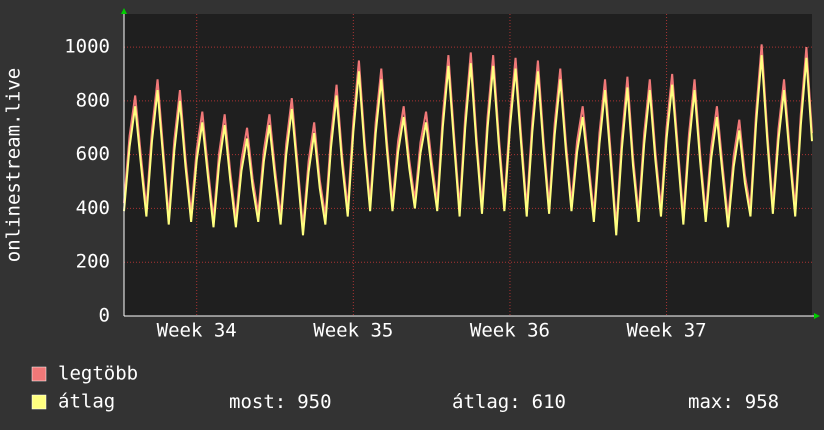 Image resolution: width=824 pixels, height=430 pixels. I want to click on stat: átlag: 610, so click(509, 402).